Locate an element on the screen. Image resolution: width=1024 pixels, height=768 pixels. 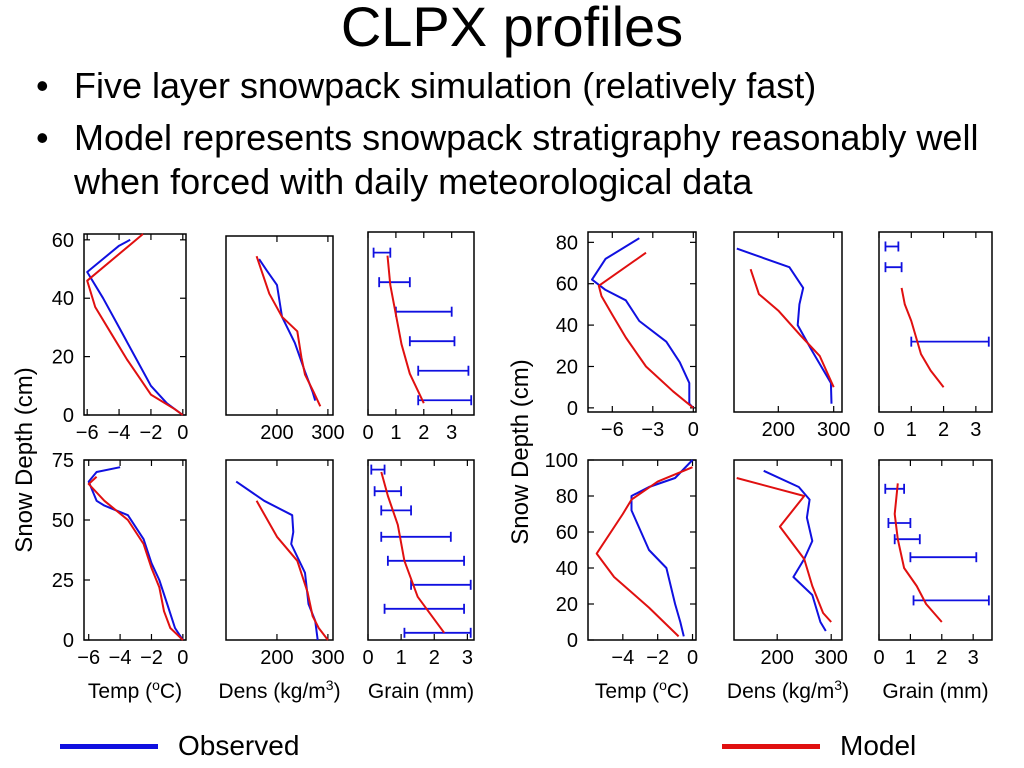
panel-right-top-temp is located at coordinates (642, 322).